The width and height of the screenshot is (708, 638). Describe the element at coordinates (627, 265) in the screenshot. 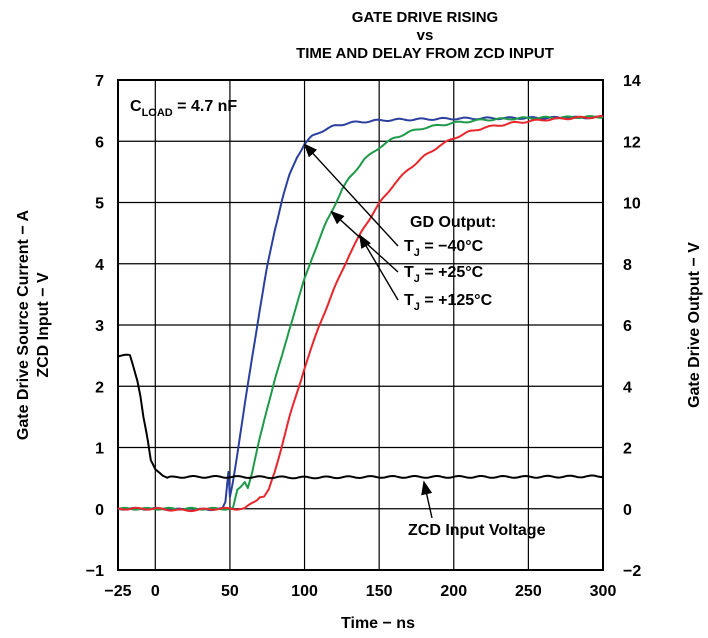

I see `y2-tick-label: 8` at that location.